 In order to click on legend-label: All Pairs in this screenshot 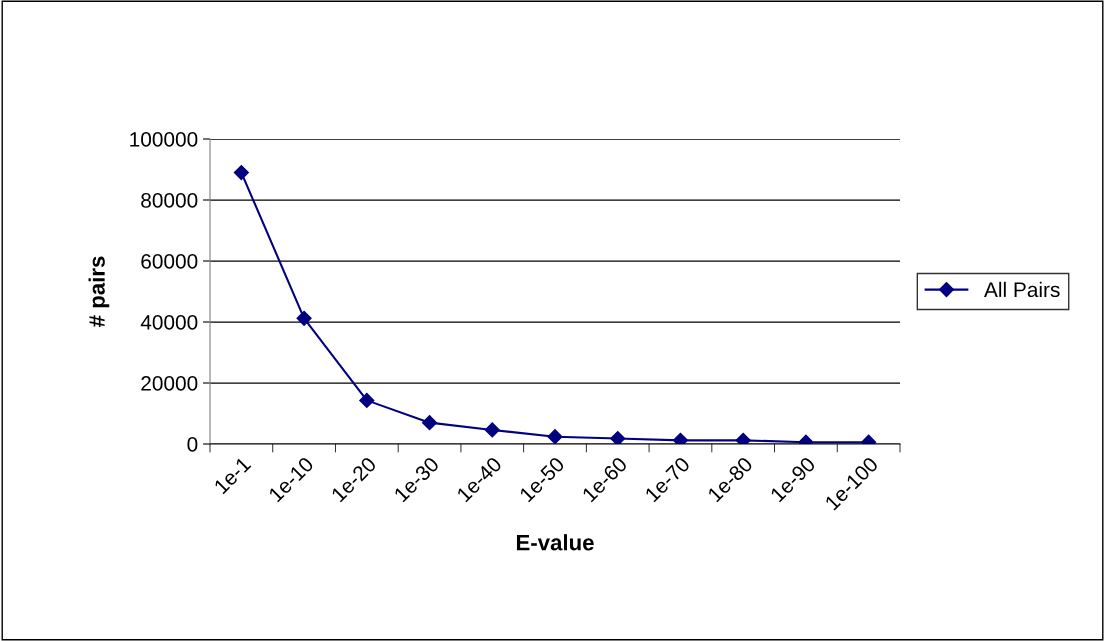, I will do `click(1022, 289)`.